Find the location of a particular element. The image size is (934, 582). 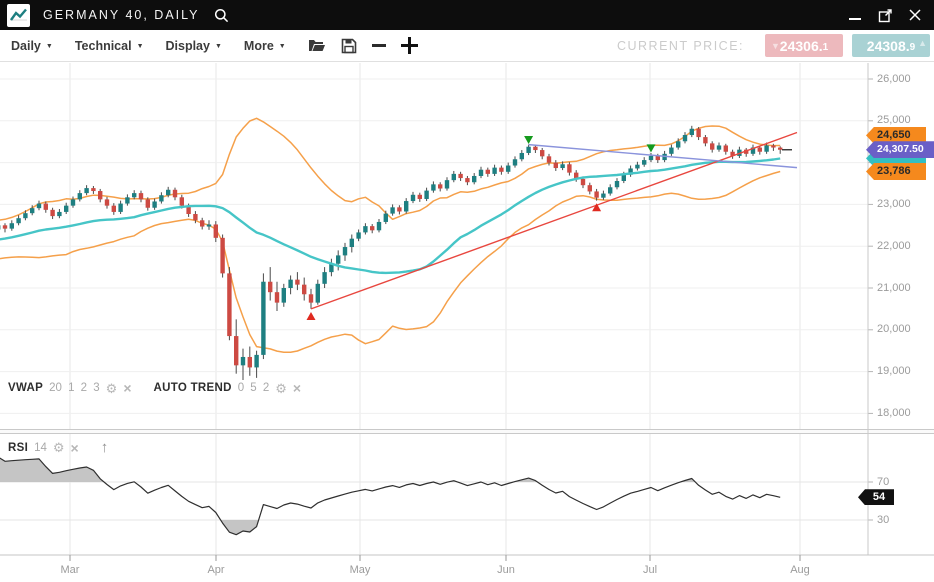

popout-button is located at coordinates (885, 15).